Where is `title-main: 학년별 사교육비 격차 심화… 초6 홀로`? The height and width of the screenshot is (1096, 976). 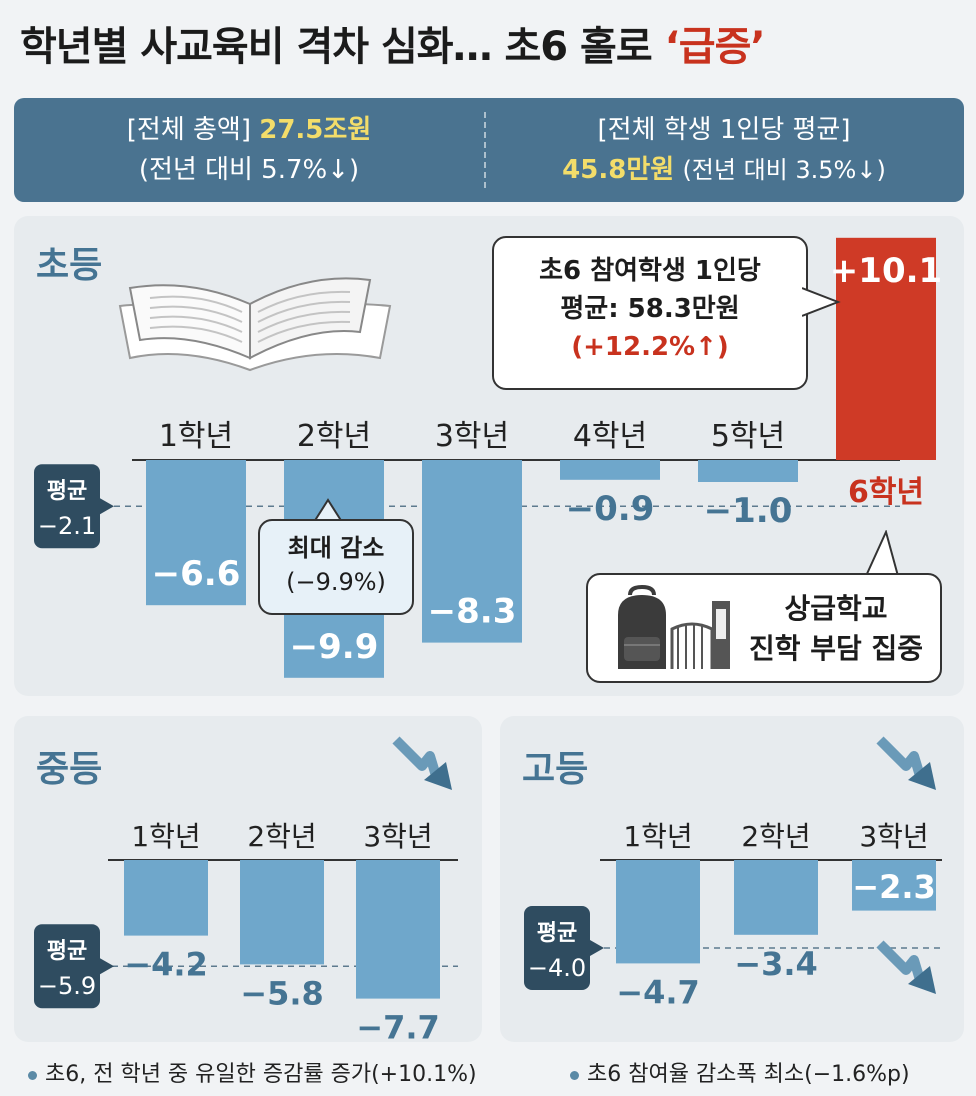
title-main: 학년별 사교육비 격차 심화… 초6 홀로 is located at coordinates (336, 47).